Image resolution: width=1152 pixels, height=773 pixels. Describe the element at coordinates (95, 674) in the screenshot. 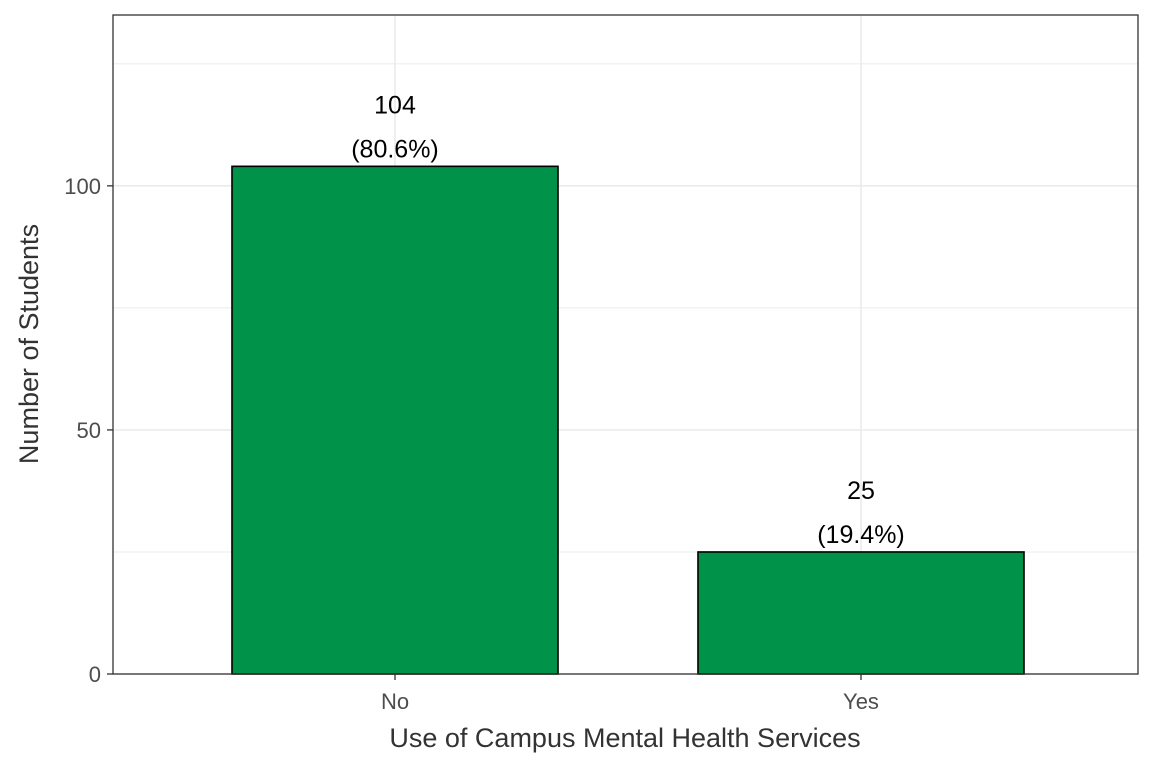

I see `y-tick-label: 0` at that location.